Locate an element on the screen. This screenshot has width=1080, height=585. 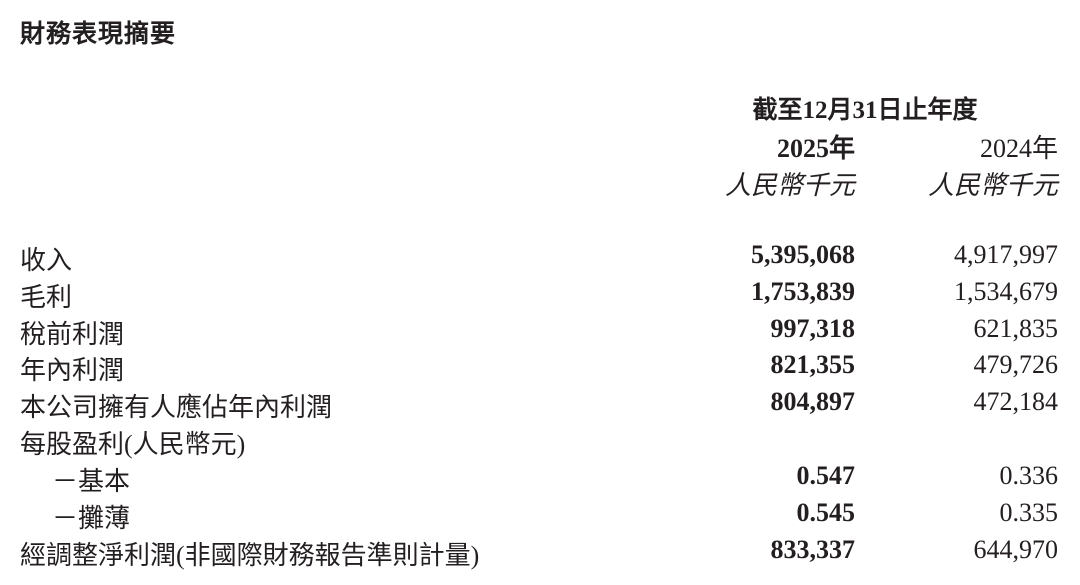
table-row: 經調整淨利潤(非國際財務報告準則計量) 833,337 644,970 is located at coordinates (540, 553).